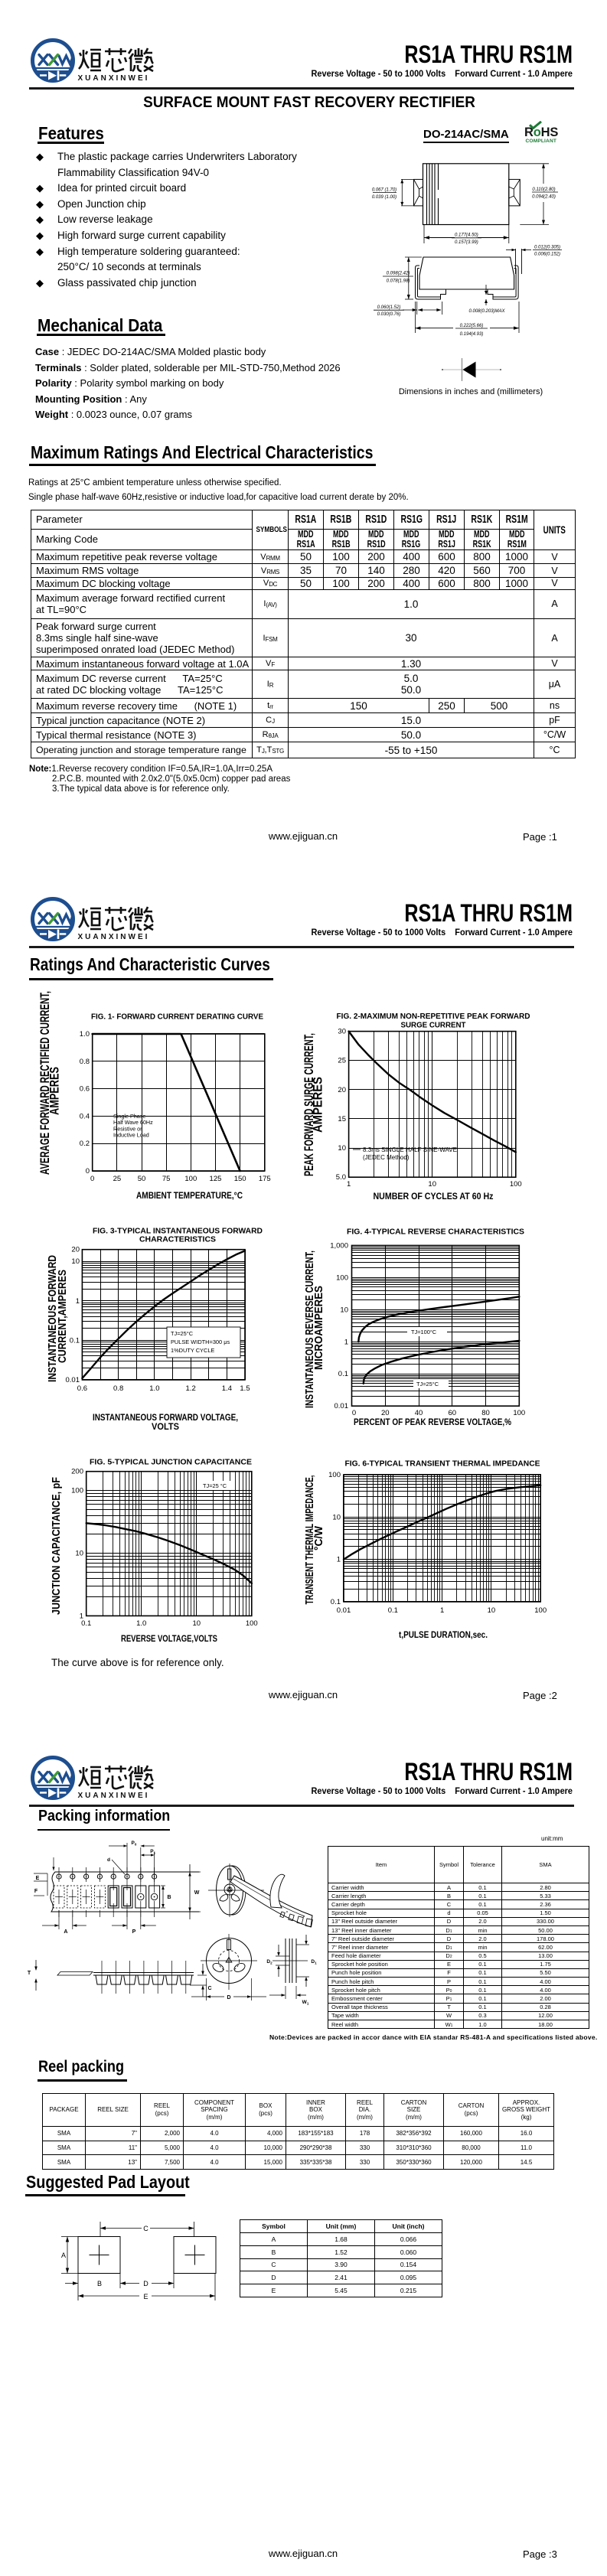 The height and width of the screenshot is (2576, 607). I want to click on svg-text: 5.0, so click(341, 1177).